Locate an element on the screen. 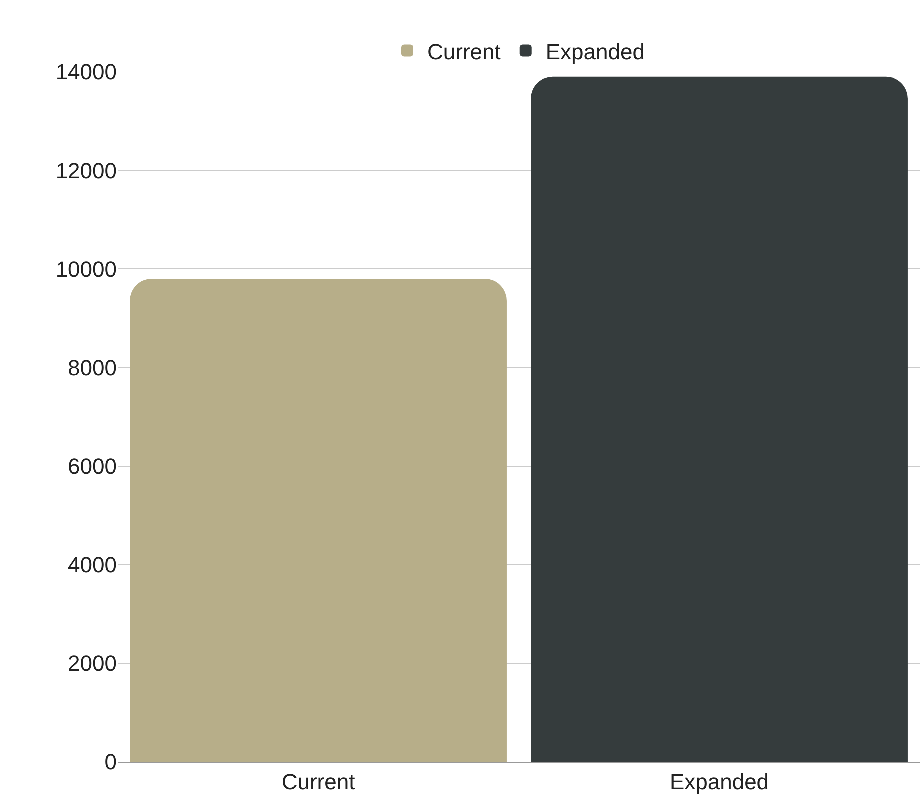 The width and height of the screenshot is (922, 799). y-tick-label: 8000 is located at coordinates (92, 367).